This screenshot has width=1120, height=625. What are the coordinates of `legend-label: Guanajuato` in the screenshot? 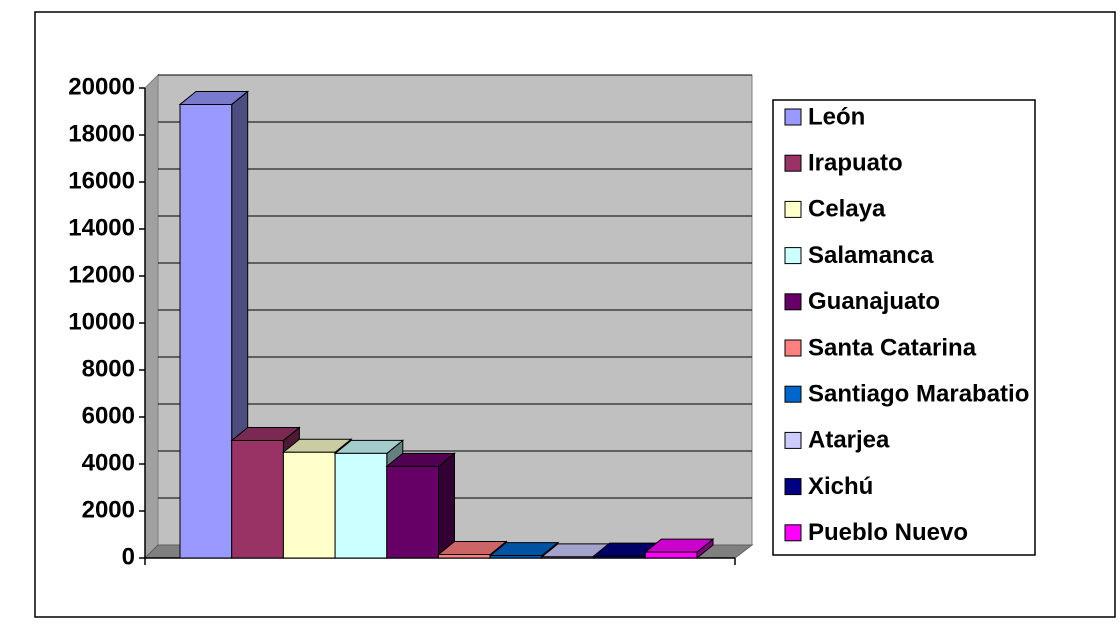 It's located at (874, 301).